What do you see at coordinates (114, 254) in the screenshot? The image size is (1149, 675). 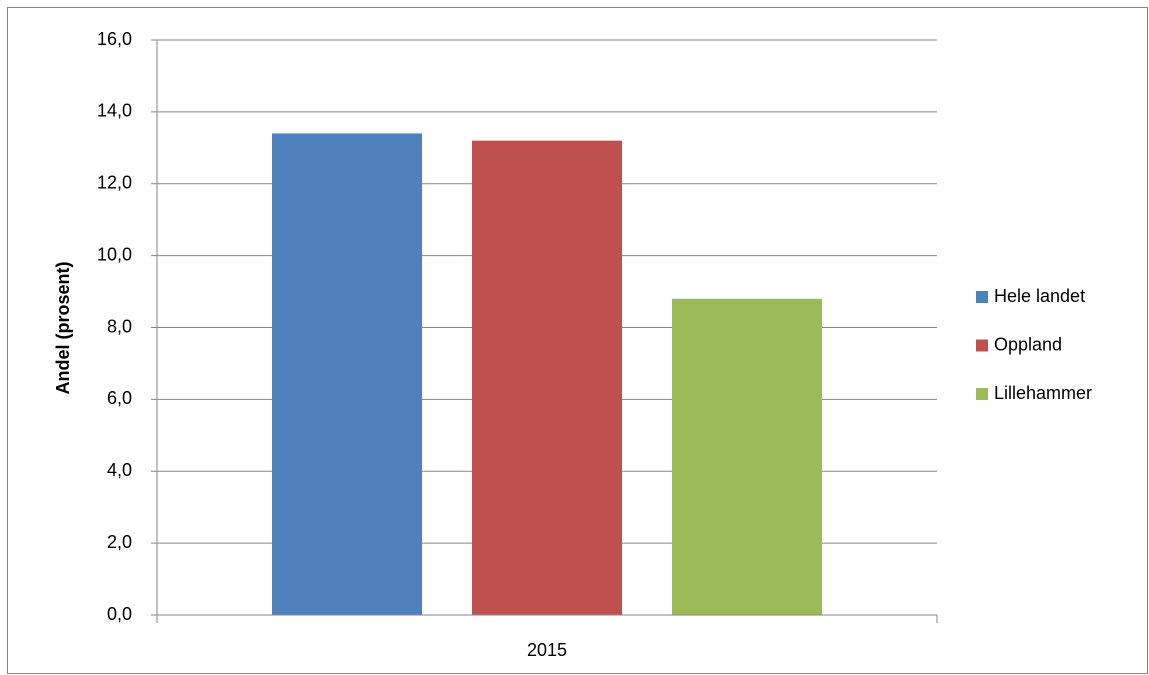 I see `y-tick-label: 10,0` at bounding box center [114, 254].